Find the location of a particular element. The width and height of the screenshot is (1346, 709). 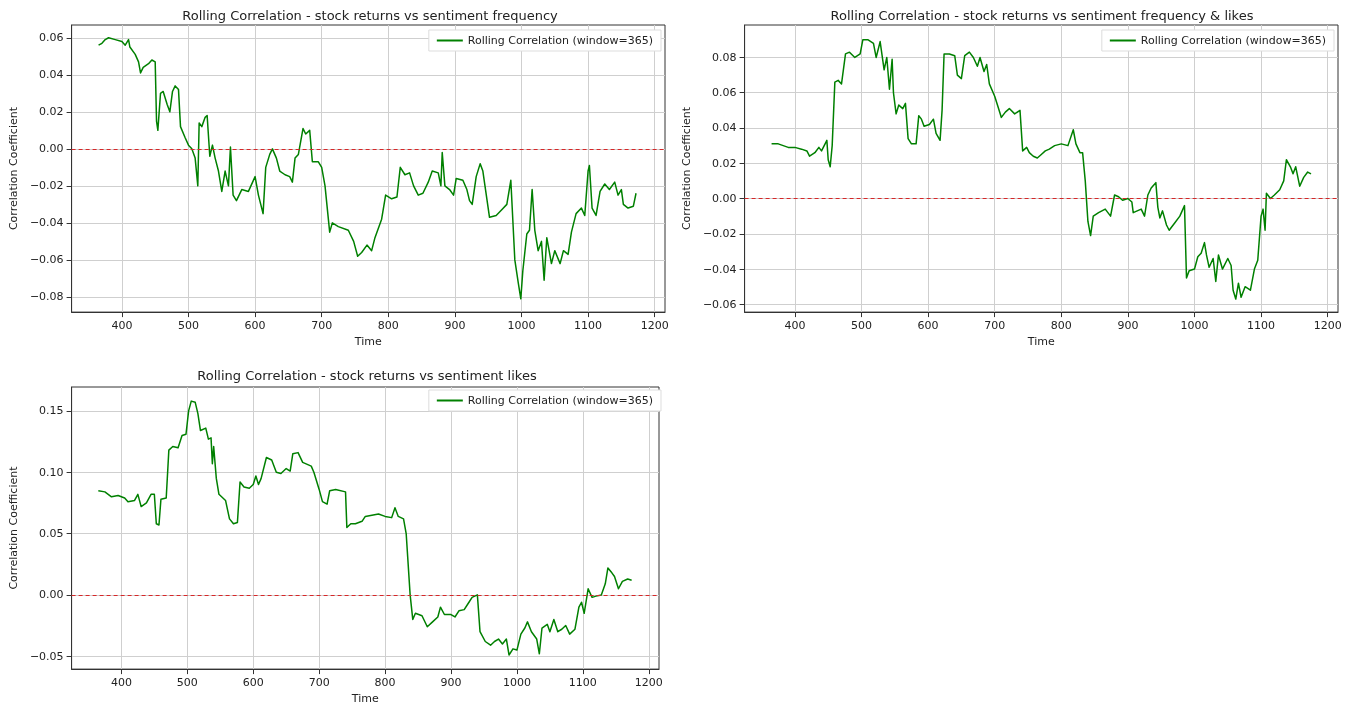

chart-title: Rolling Correlation - stock returns vs sentiment likes is located at coordinates (367, 375).